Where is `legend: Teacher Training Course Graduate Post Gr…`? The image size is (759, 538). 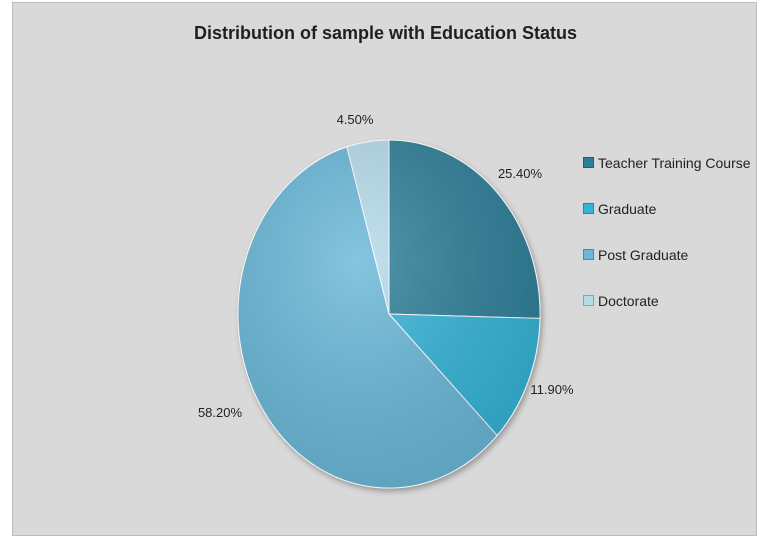 legend: Teacher Training Course Graduate Post Gr… is located at coordinates (667, 243).